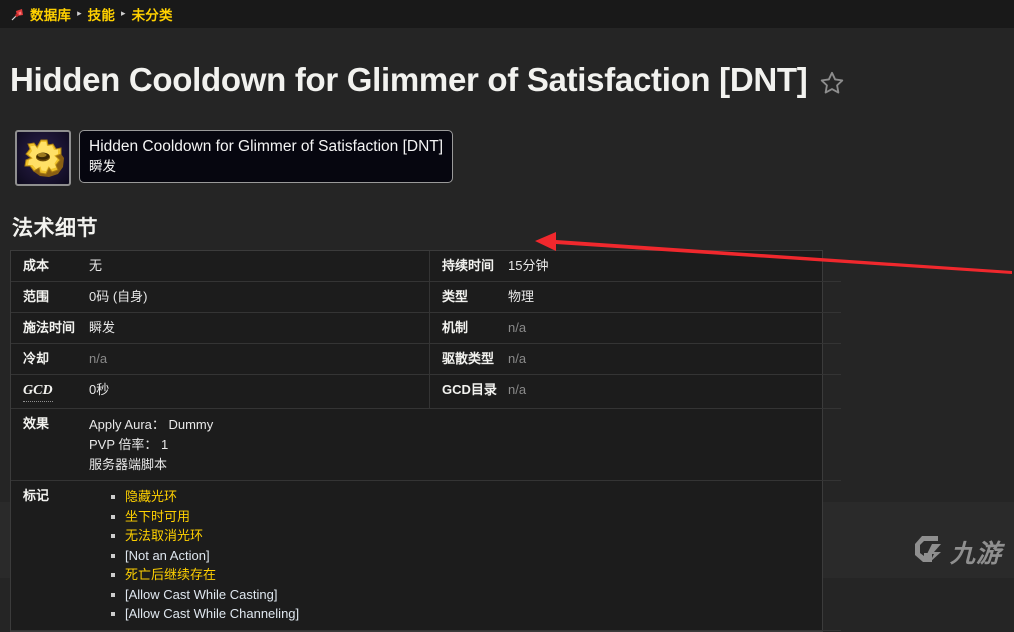 The height and width of the screenshot is (632, 1014). Describe the element at coordinates (36, 358) in the screenshot. I see `row-label-cooldown: 冷却` at that location.